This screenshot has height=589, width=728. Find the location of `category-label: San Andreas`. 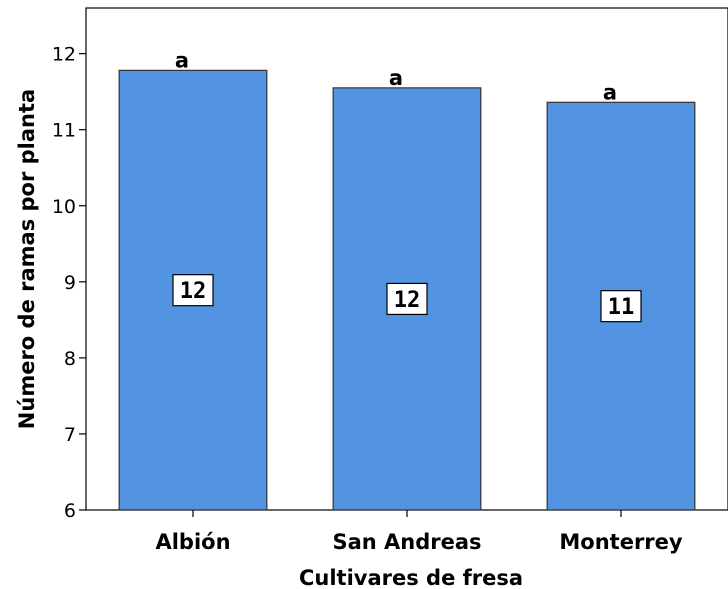

category-label: San Andreas is located at coordinates (406, 542).